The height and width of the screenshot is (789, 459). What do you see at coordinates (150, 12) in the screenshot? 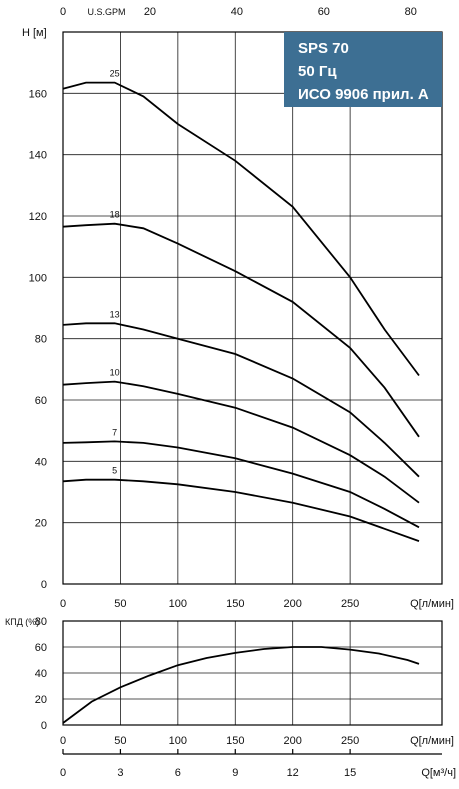
I see `gpm-tick-label-20: 20` at bounding box center [150, 12].